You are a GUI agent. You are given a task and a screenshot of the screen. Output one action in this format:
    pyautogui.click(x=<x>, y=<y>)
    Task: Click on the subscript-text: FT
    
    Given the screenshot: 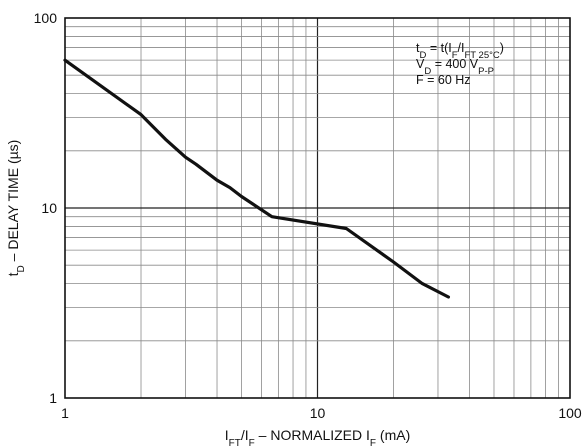 What is the action you would take?
    pyautogui.click(x=235, y=442)
    